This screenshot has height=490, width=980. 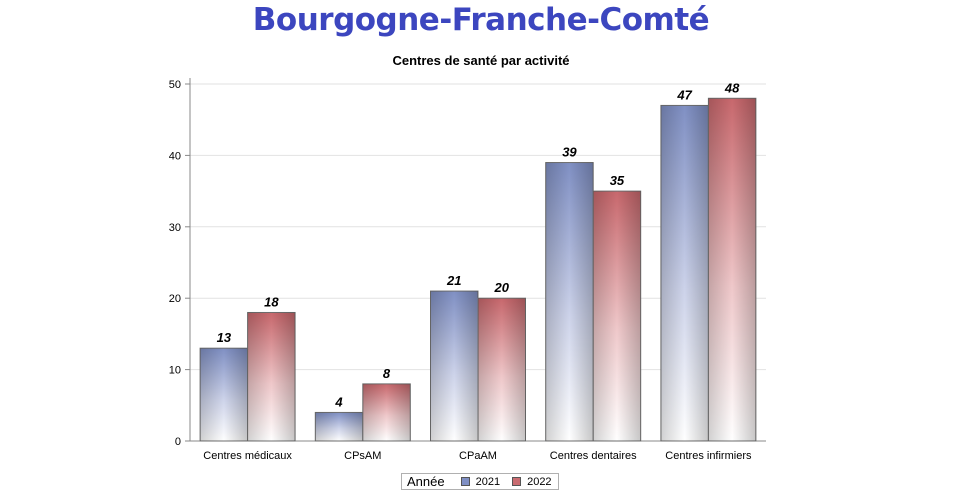 What do you see at coordinates (175, 85) in the screenshot?
I see `y-tick-label: 50` at bounding box center [175, 85].